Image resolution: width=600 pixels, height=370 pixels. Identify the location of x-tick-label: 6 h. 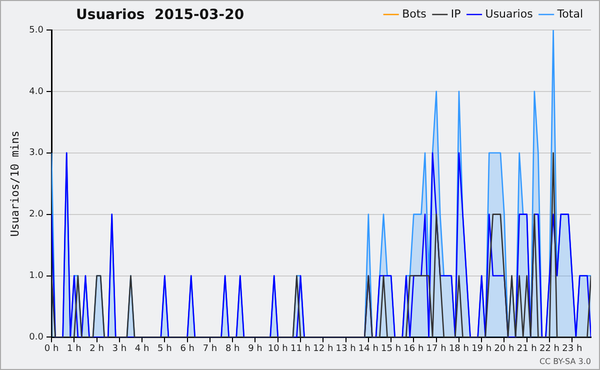
(187, 349).